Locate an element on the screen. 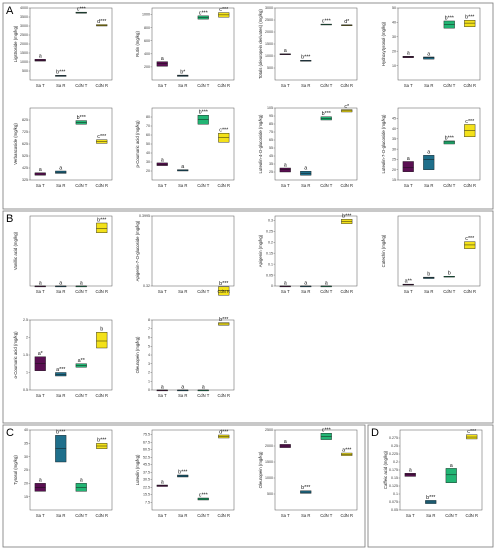 Image resolution: width=497 pixels, height=550 pixels. y-tick-label: 800 is located at coordinates (147, 28).